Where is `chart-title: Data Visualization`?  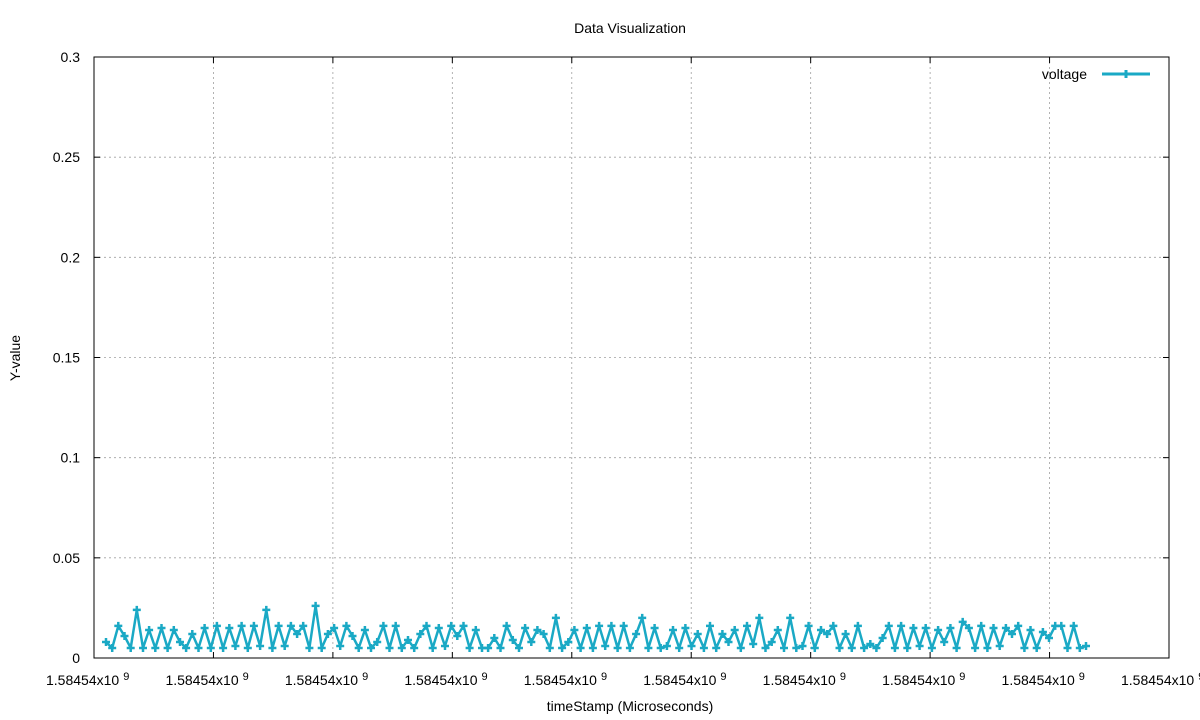 chart-title: Data Visualization is located at coordinates (630, 28).